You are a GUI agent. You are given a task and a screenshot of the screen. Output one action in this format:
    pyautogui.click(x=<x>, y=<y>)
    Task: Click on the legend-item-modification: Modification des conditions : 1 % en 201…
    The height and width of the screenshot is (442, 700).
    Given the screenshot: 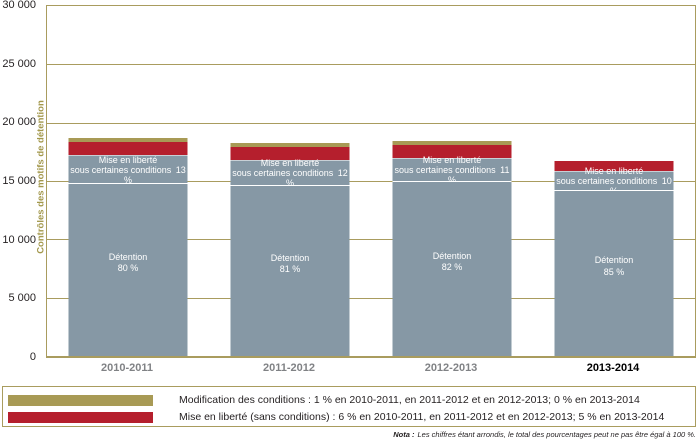 What is the action you would take?
    pyautogui.click(x=324, y=400)
    